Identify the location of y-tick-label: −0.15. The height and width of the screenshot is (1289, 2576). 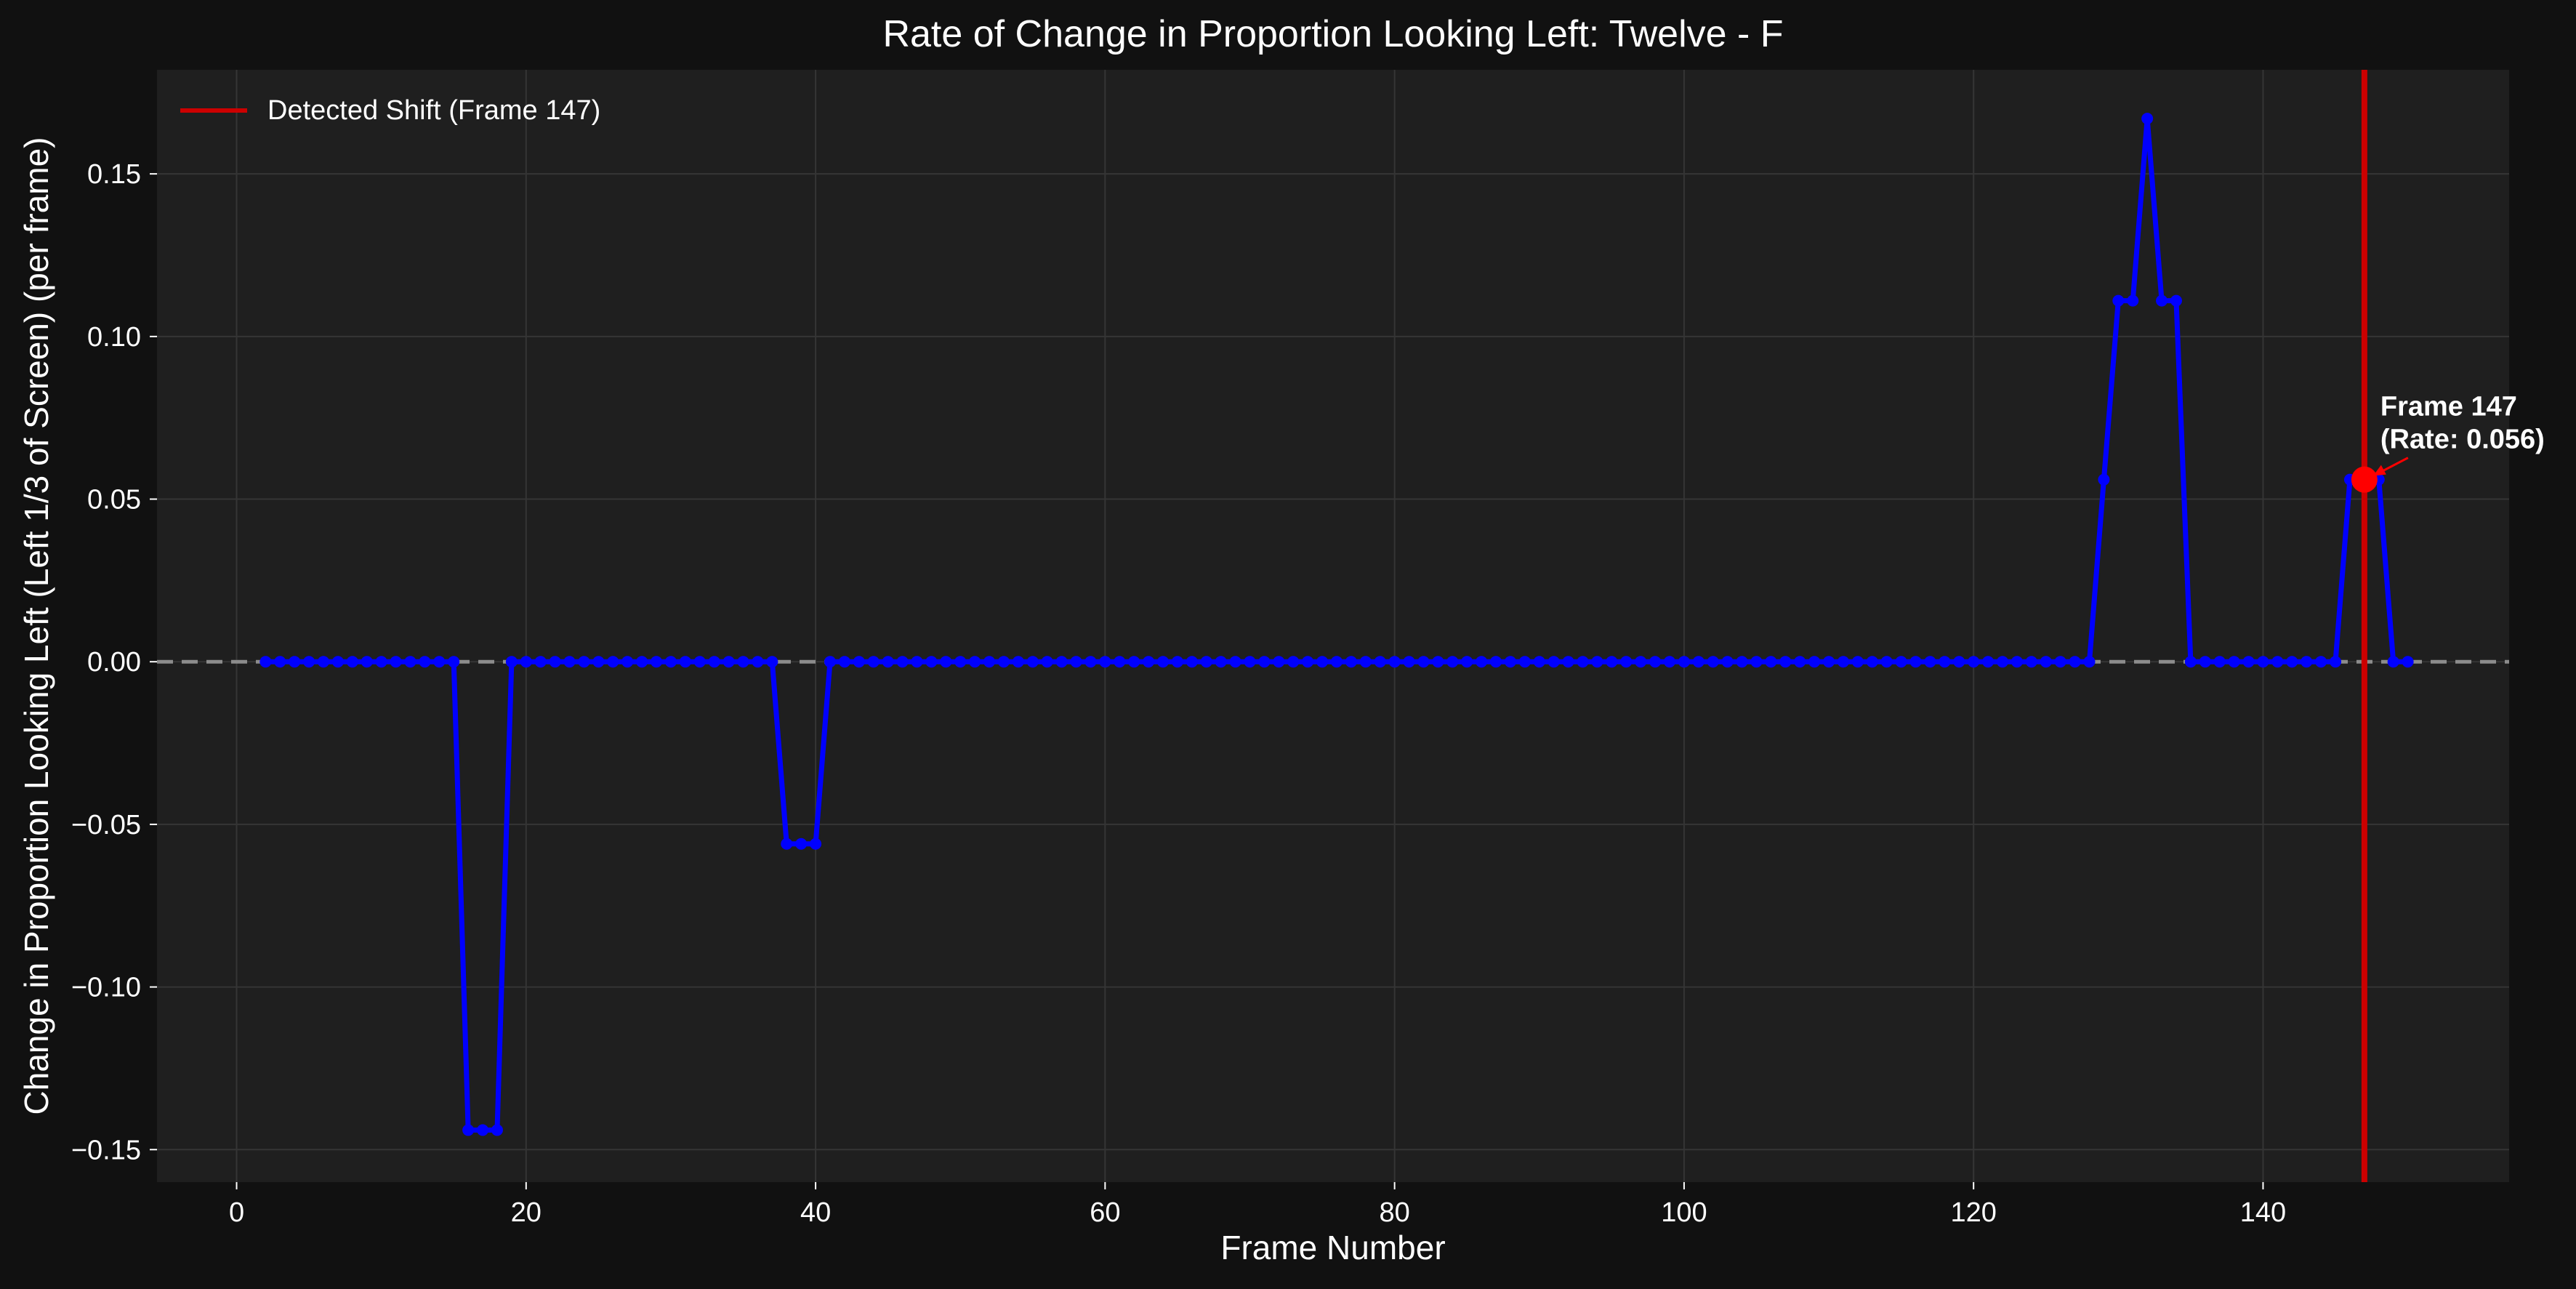
(106, 1150).